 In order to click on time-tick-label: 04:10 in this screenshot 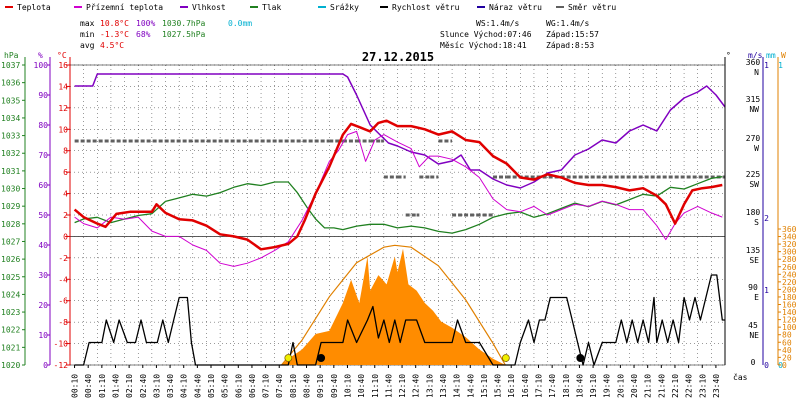, I will do `click(184, 386)`.